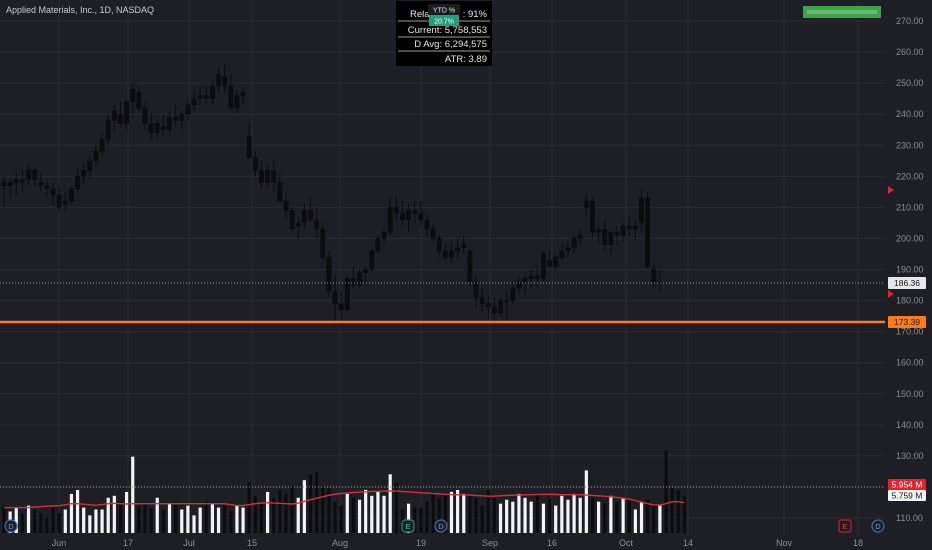 The image size is (932, 550). Describe the element at coordinates (475, 14) in the screenshot. I see `relvol-value: : 91%` at that location.